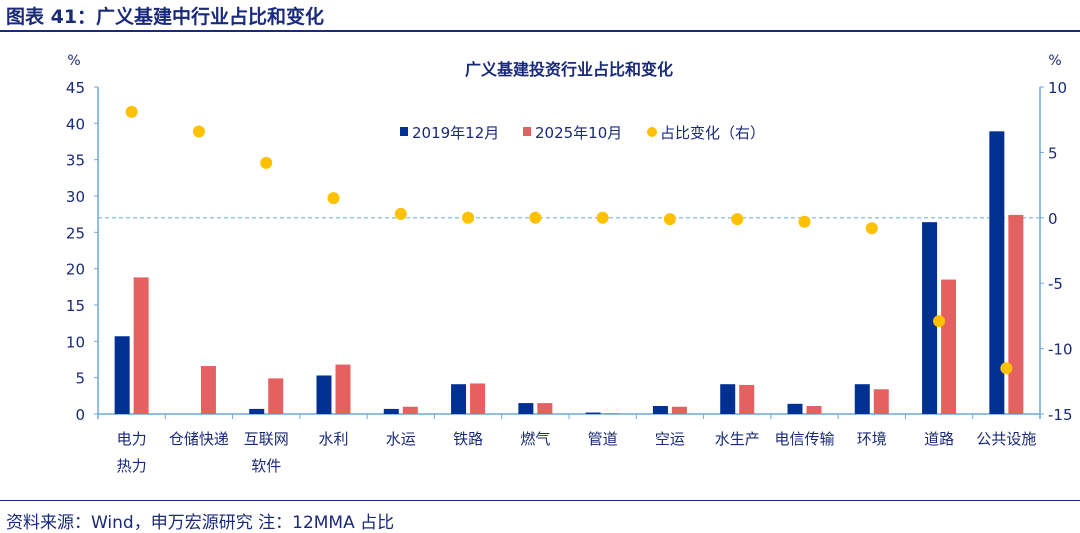  What do you see at coordinates (1055, 284) in the screenshot?
I see `right-tick-label: -5` at bounding box center [1055, 284].